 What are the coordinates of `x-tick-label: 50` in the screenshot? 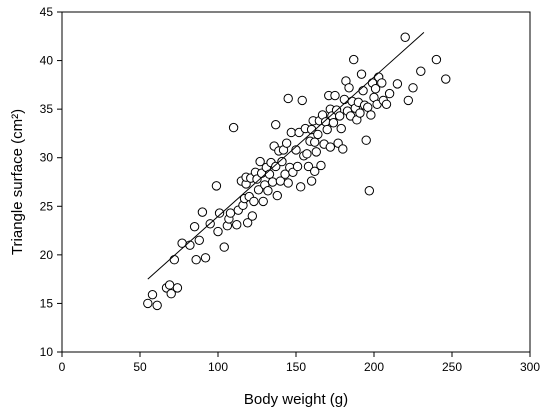 It's located at (140, 367).